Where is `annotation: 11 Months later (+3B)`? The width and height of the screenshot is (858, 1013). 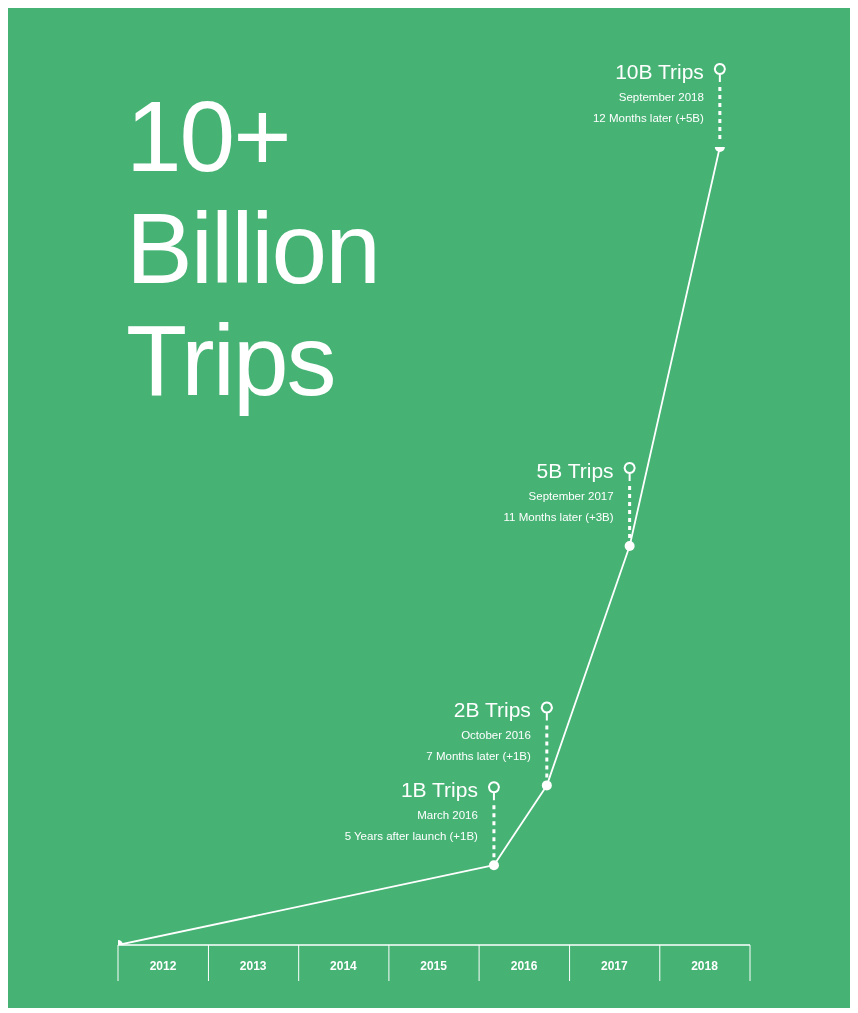 annotation: 11 Months later (+3B) is located at coordinates (558, 517).